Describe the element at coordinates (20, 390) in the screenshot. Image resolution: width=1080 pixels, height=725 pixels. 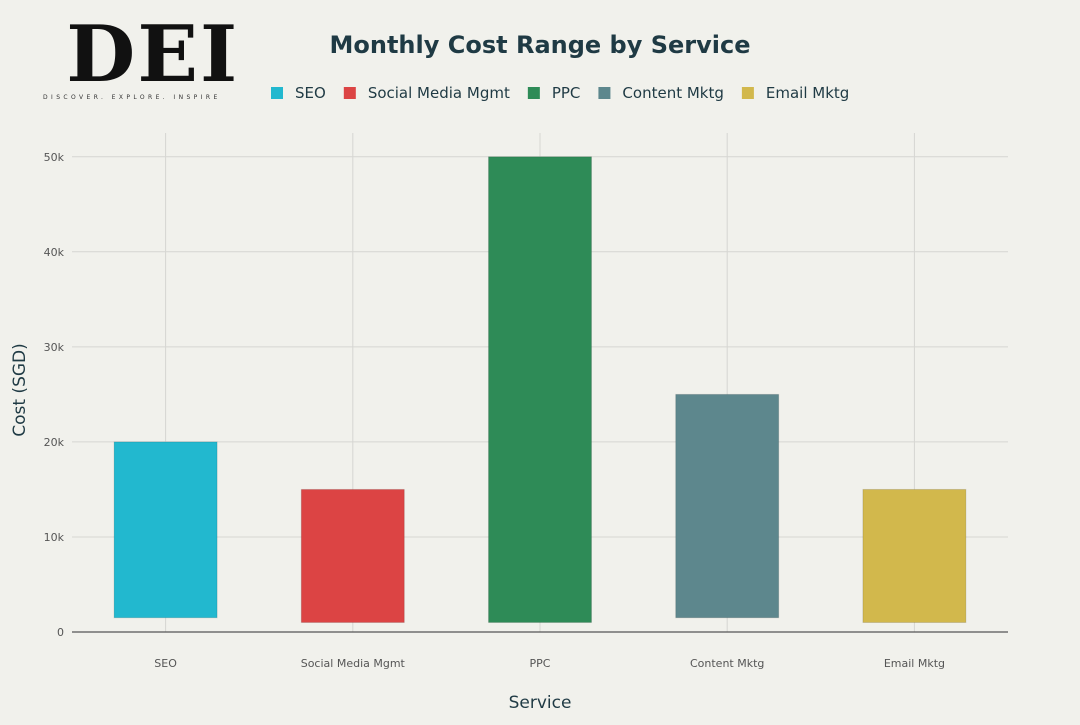
I see `y-axis-title: Cost (SGD)` at that location.